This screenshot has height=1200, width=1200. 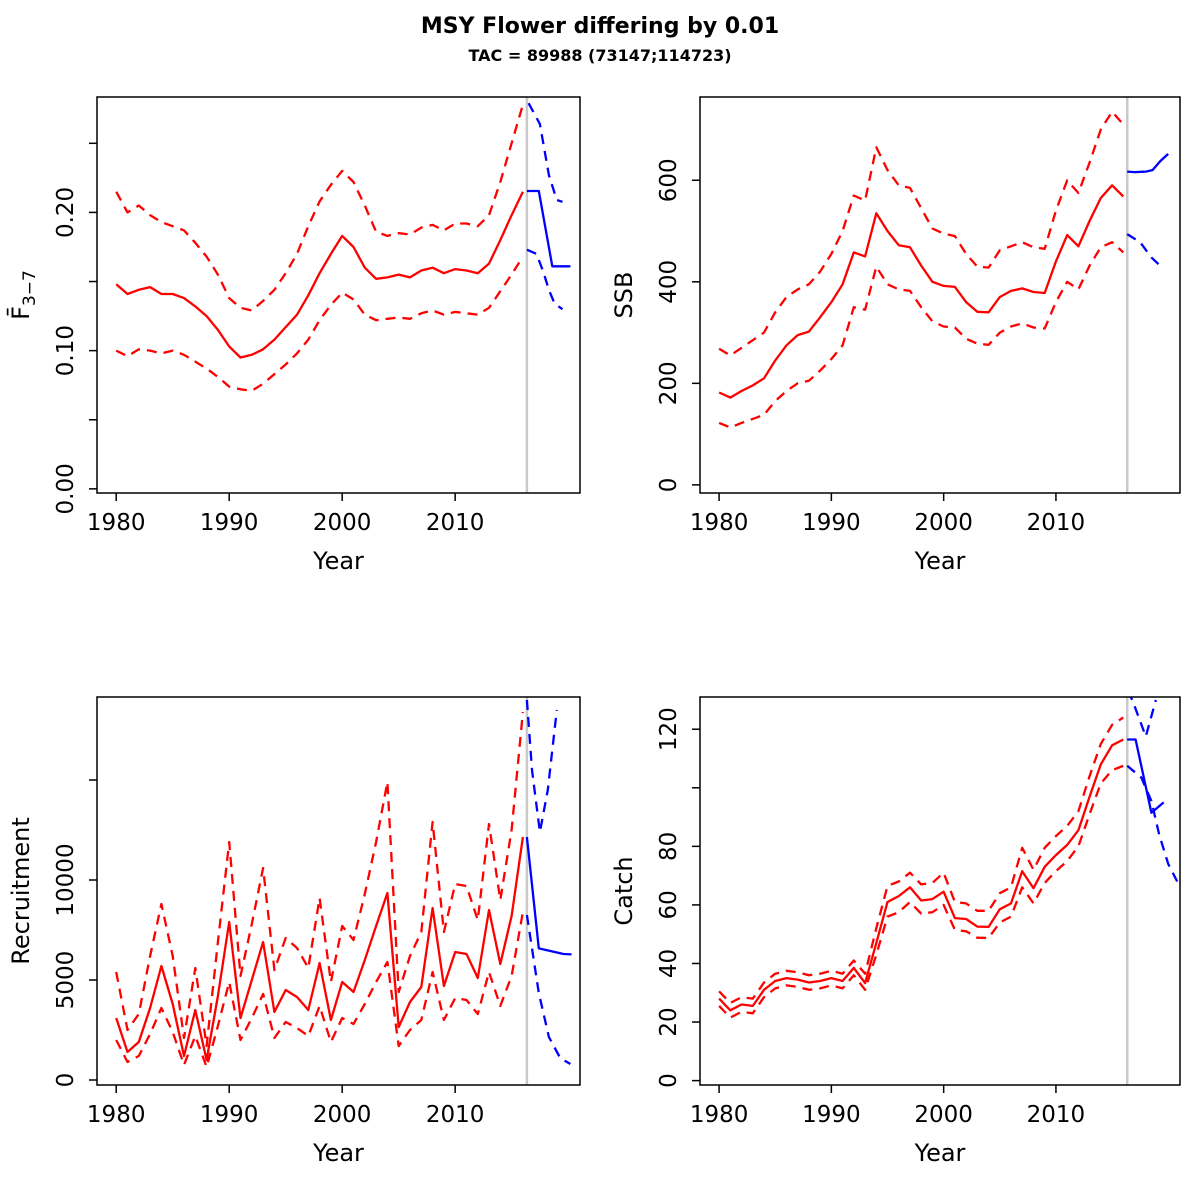 What do you see at coordinates (943, 1115) in the screenshot?
I see `catch-x-tick-label: 2000` at bounding box center [943, 1115].